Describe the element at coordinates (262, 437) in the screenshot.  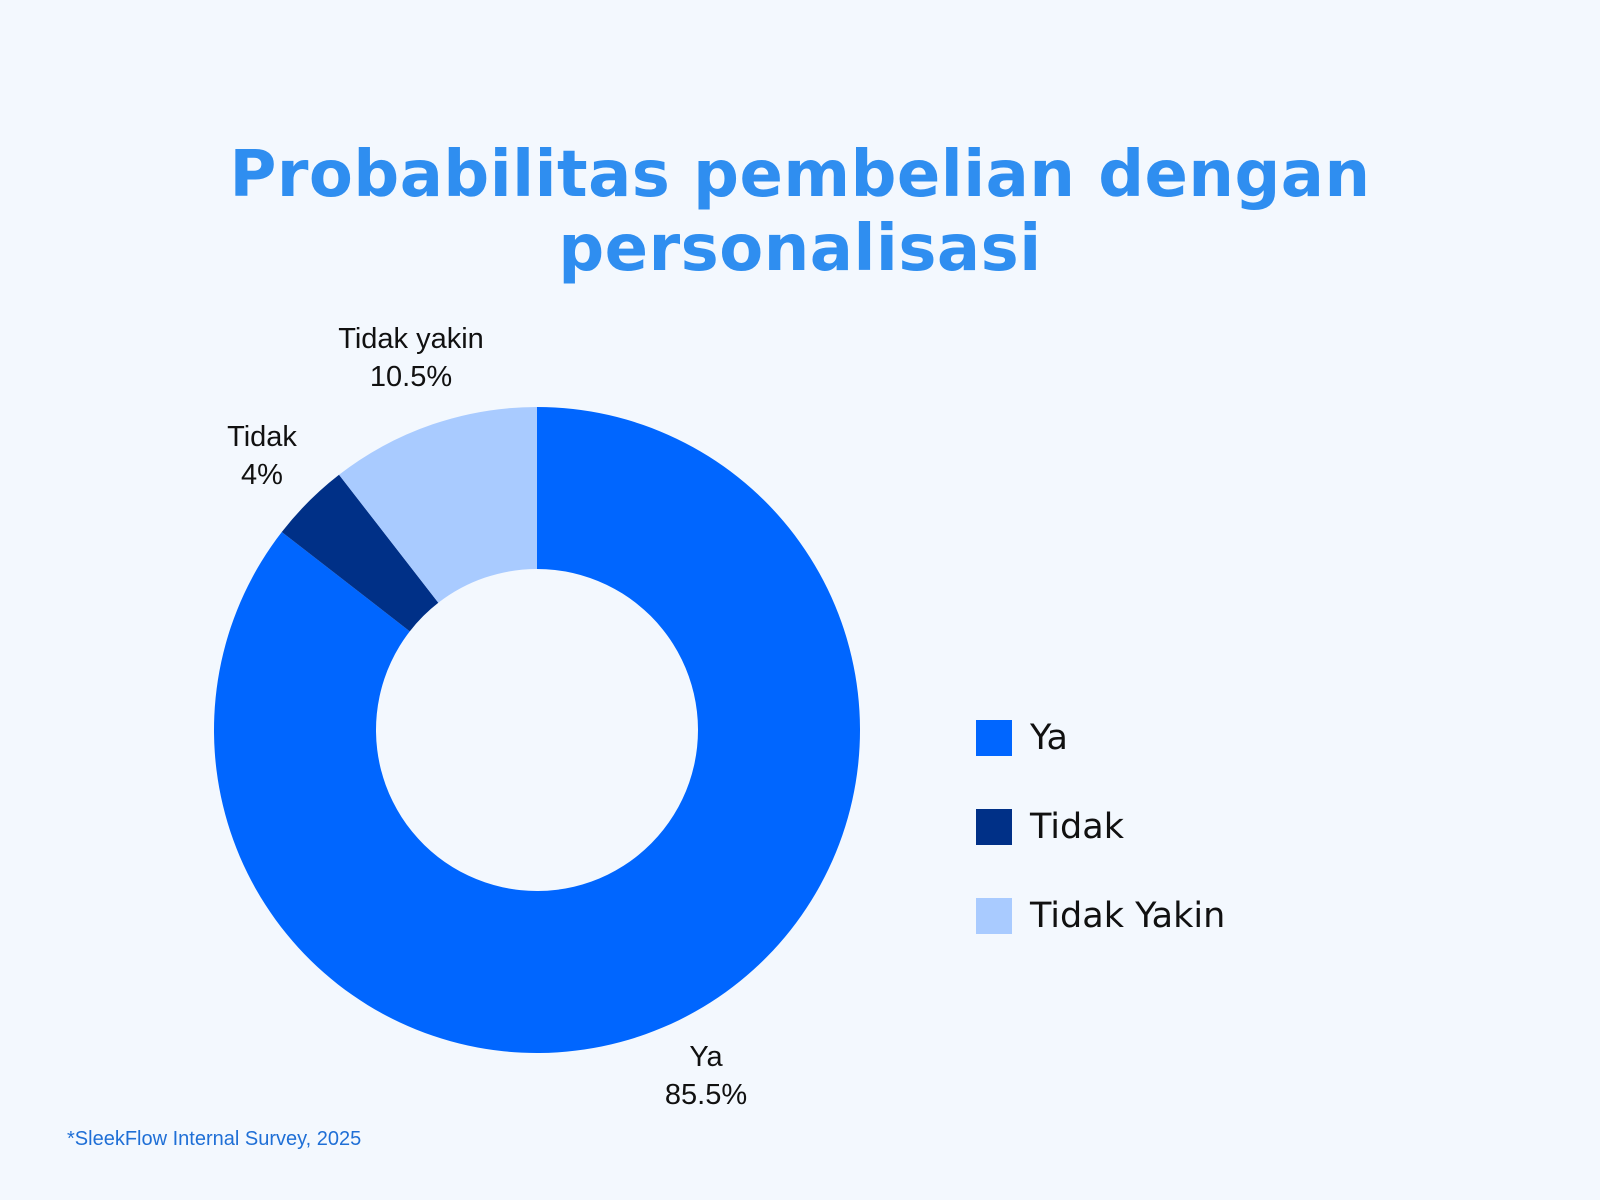
I see `label-tidak-name: Tidak` at that location.